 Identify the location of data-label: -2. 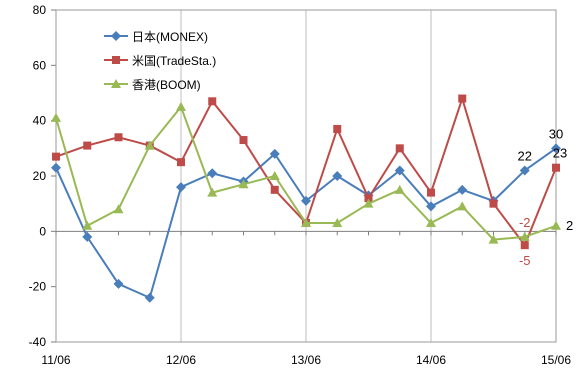
(525, 222).